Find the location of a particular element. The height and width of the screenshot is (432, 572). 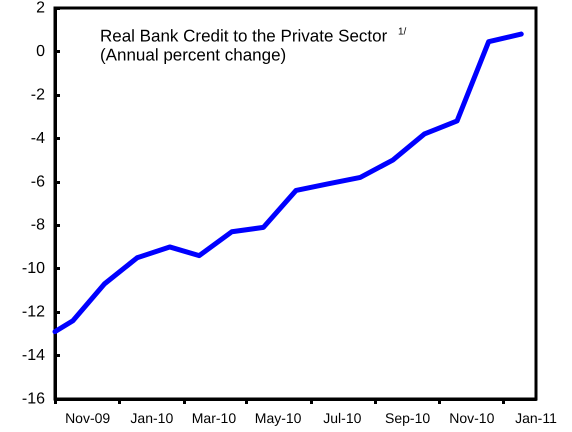

text: (Annual percent change) is located at coordinates (193, 55).